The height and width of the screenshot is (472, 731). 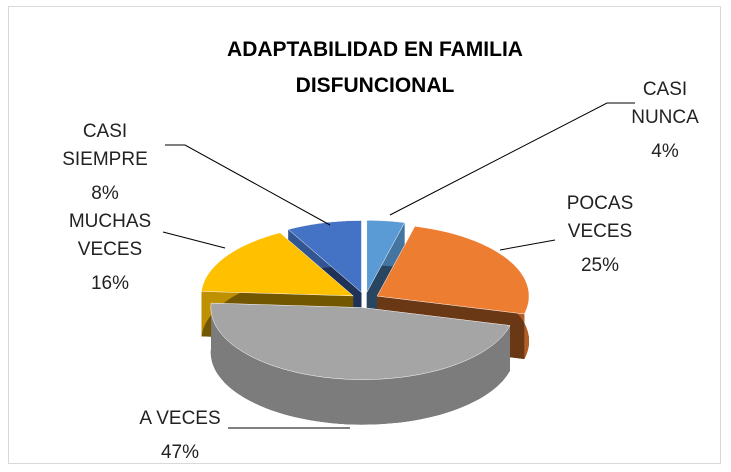 I want to click on slice-value-label: 4%, so click(x=665, y=151).